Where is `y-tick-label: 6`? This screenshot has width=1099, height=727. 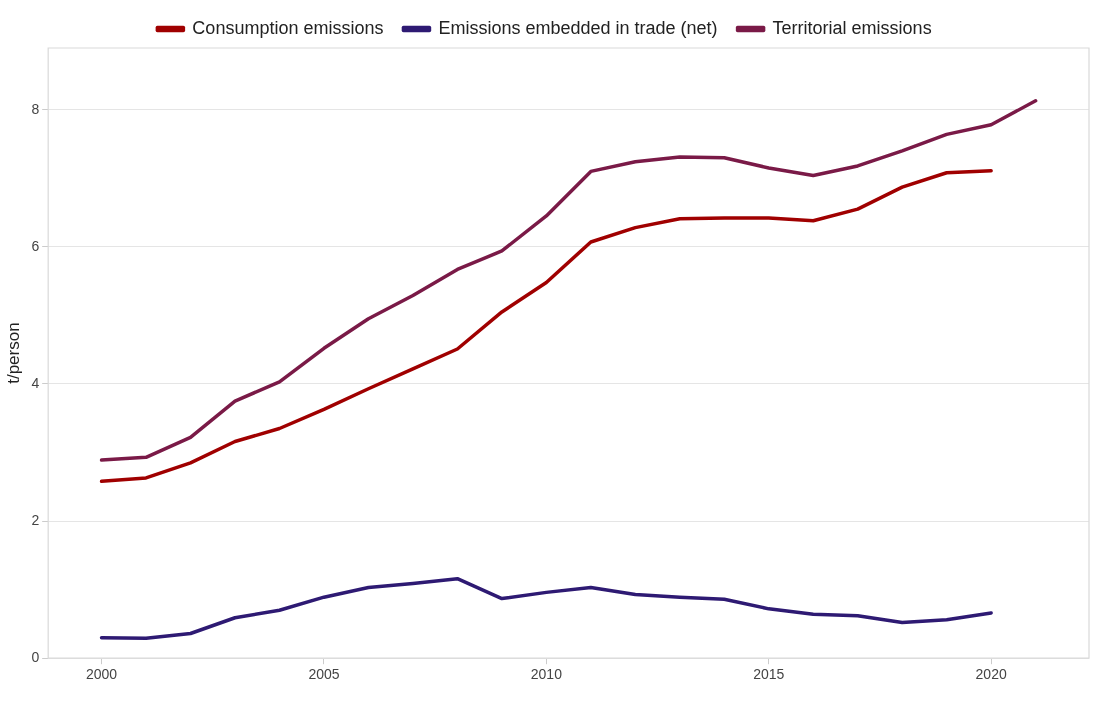 y-tick-label: 6 is located at coordinates (35, 245).